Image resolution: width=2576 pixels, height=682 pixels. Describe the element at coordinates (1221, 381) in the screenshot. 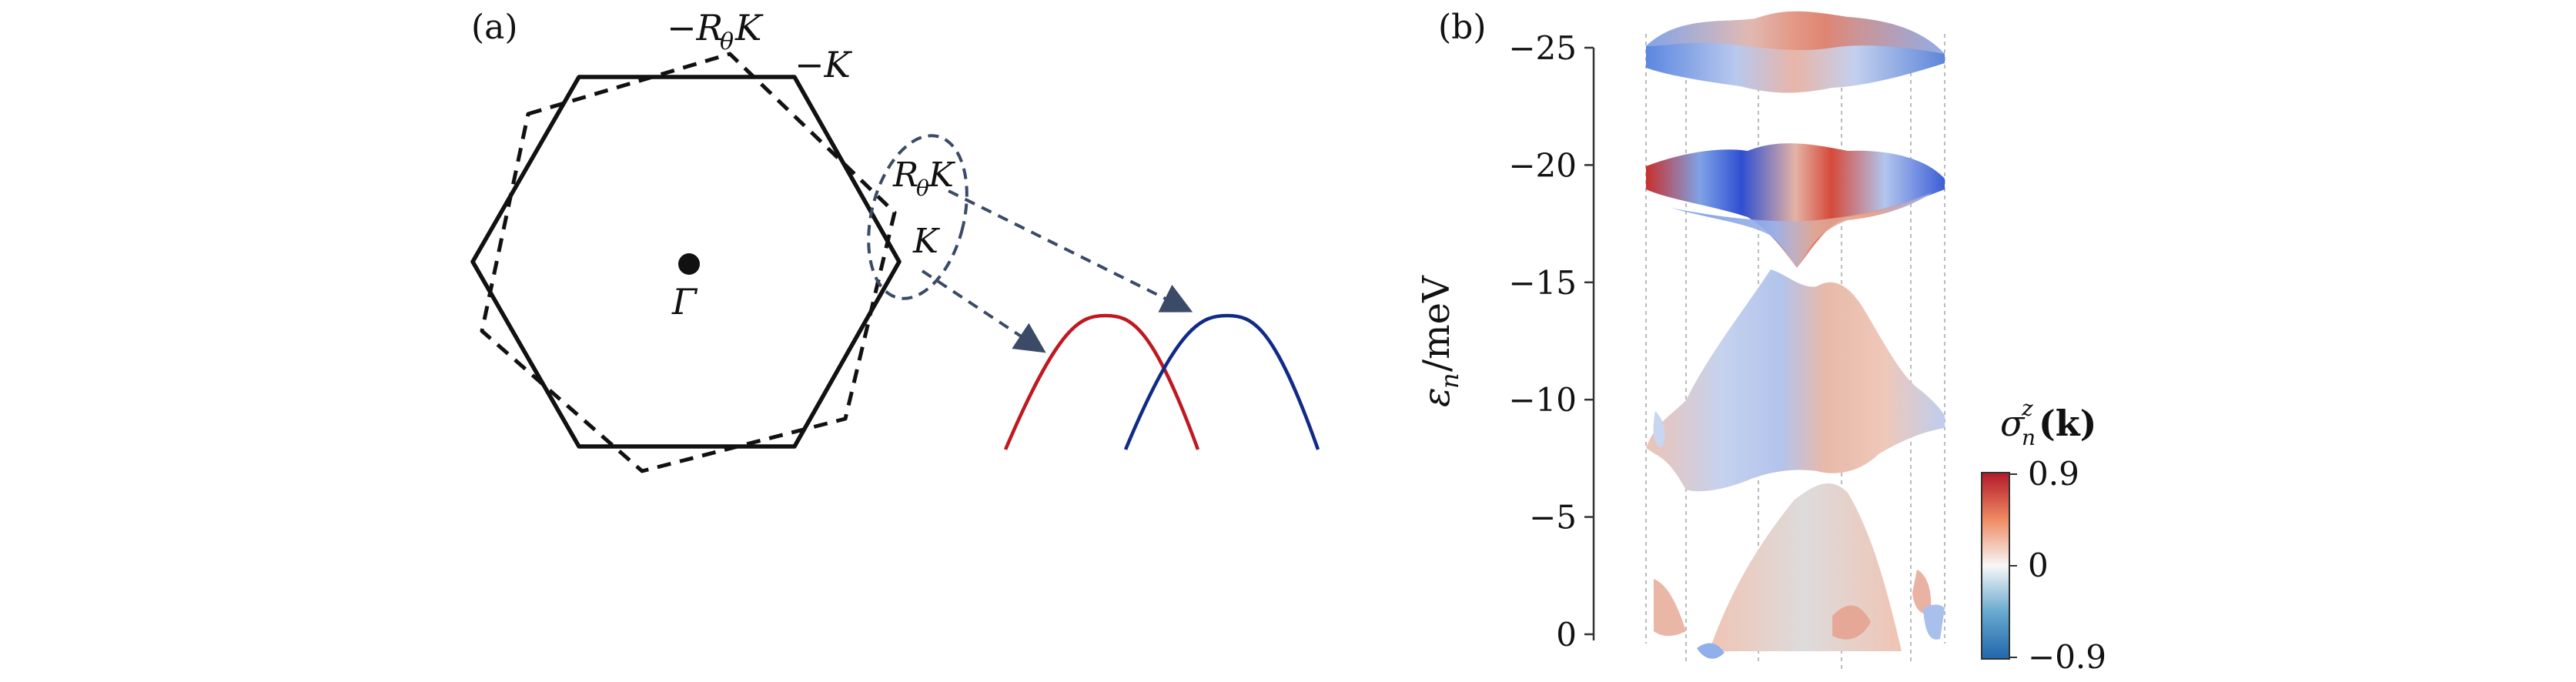

I see `blue-band-curve` at that location.